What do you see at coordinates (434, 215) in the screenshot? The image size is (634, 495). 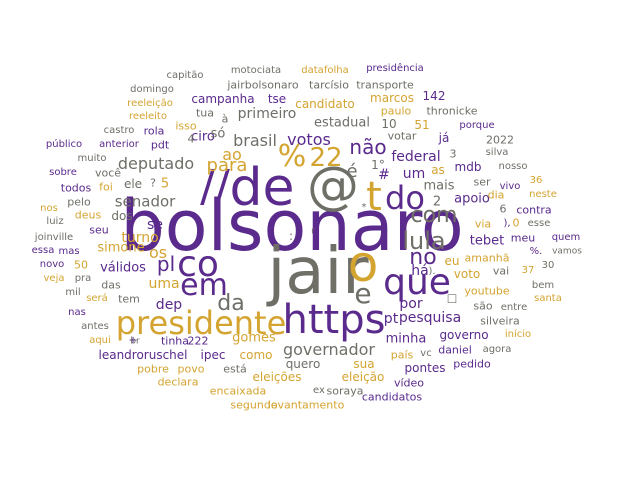 I see `word: com` at bounding box center [434, 215].